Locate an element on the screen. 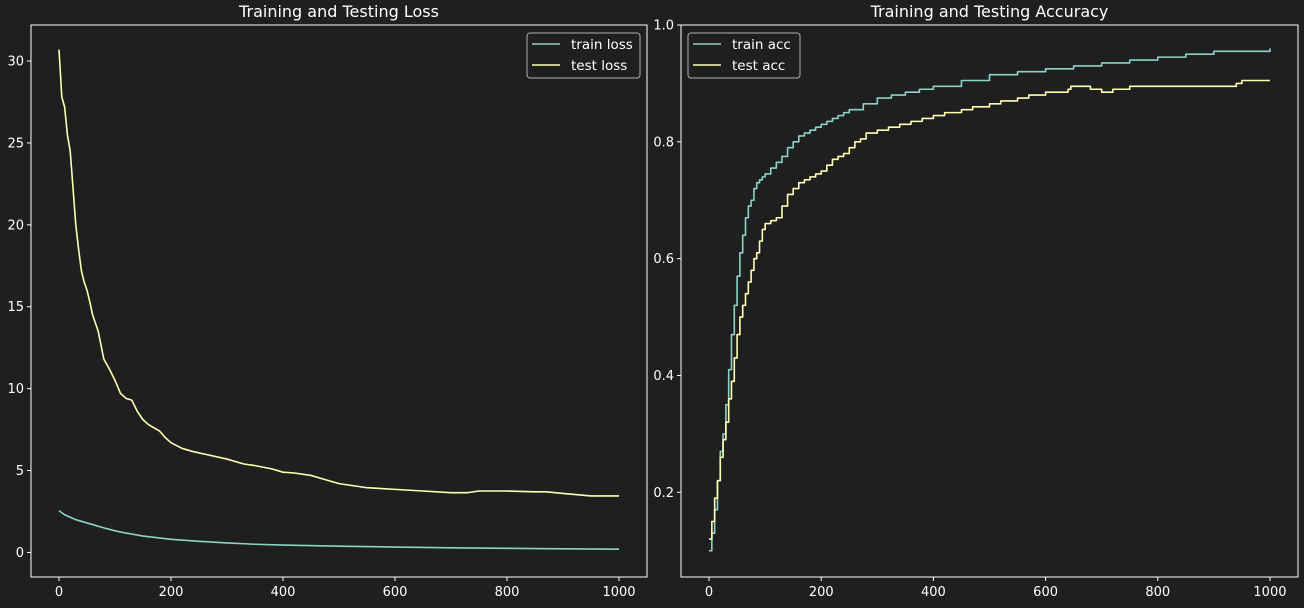 The height and width of the screenshot is (608, 1304). y-tick-label: 20 is located at coordinates (15, 225).